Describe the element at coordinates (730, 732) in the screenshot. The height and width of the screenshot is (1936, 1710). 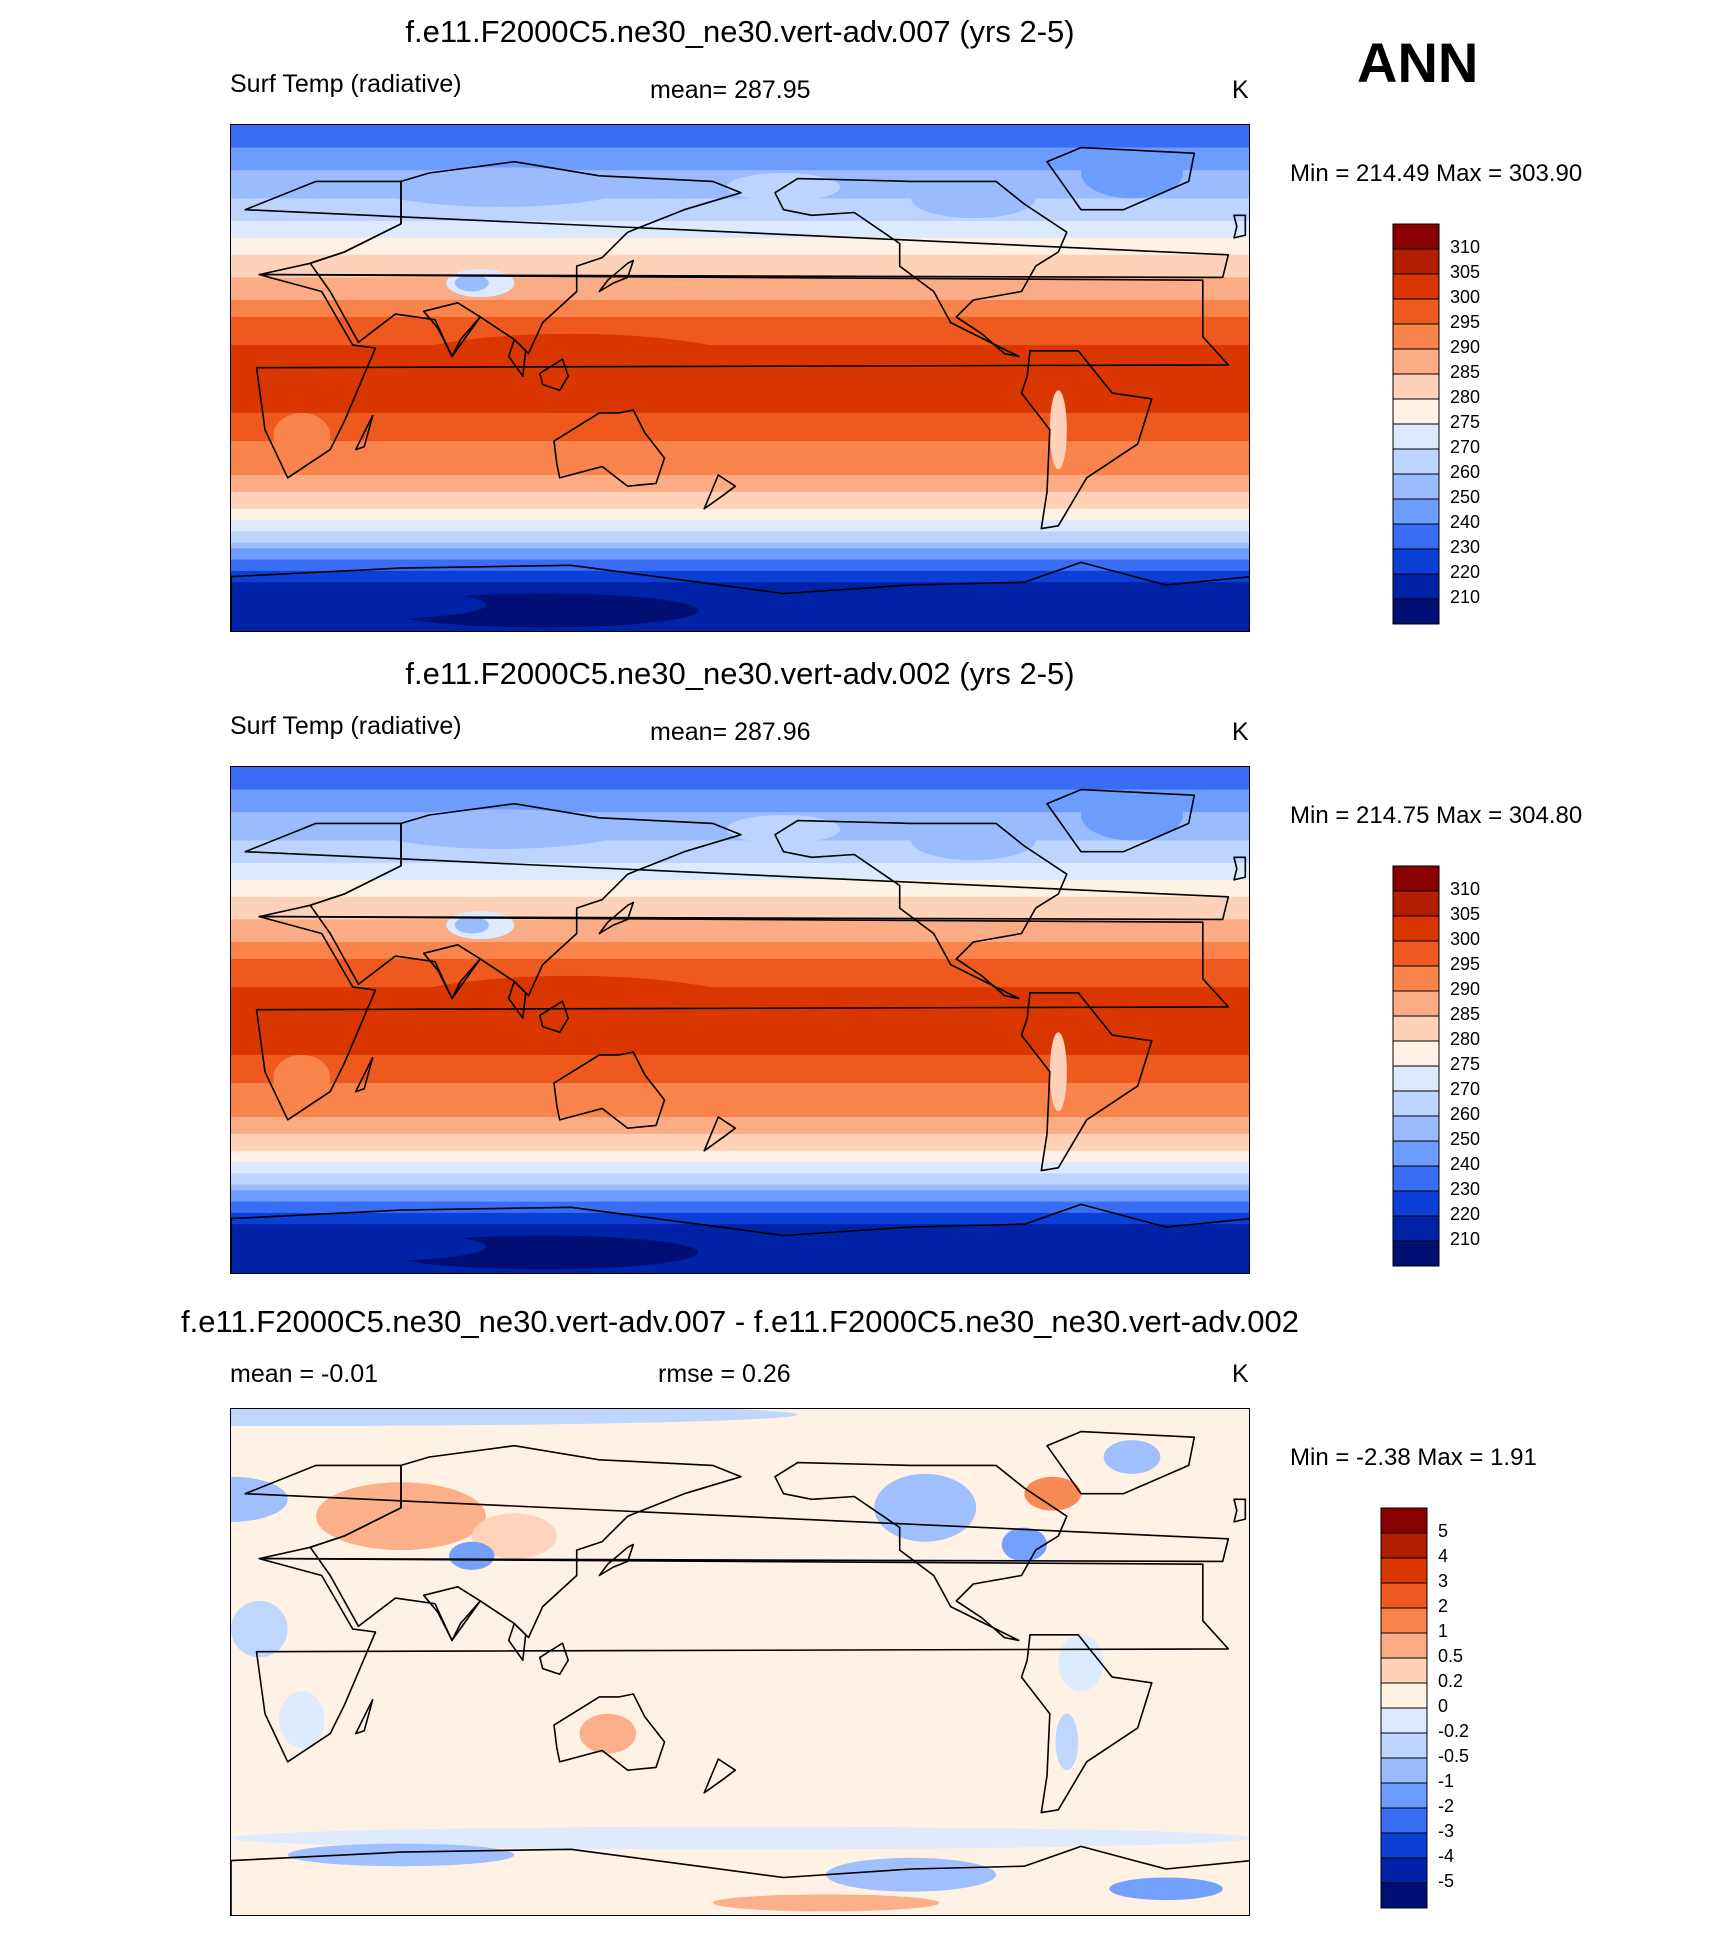
I see `panel2-mean-label: mean= 287.96` at that location.